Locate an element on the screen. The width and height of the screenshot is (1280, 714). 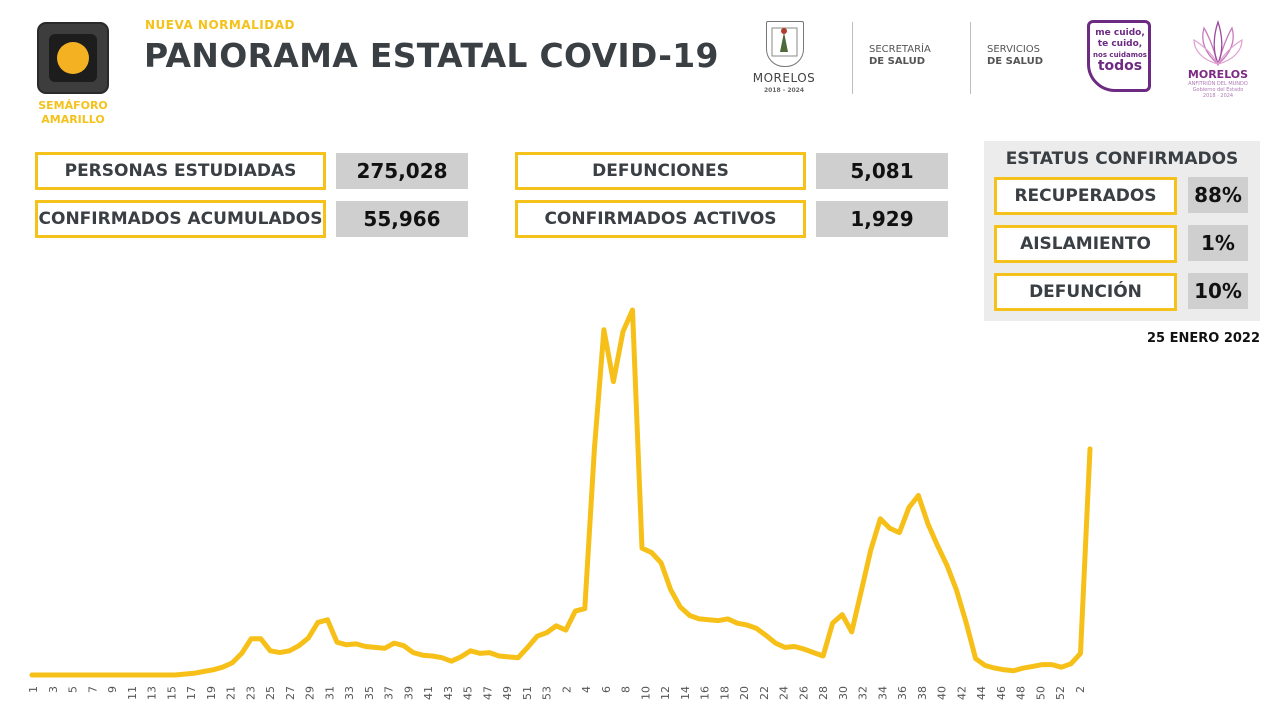
defuncion-value: 10% is located at coordinates (1218, 291).